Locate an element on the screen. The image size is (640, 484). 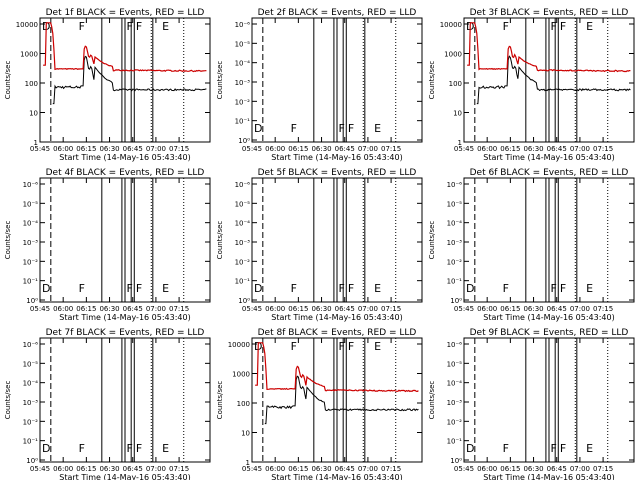
y-tick-label: 1000 is located at coordinates (453, 55).